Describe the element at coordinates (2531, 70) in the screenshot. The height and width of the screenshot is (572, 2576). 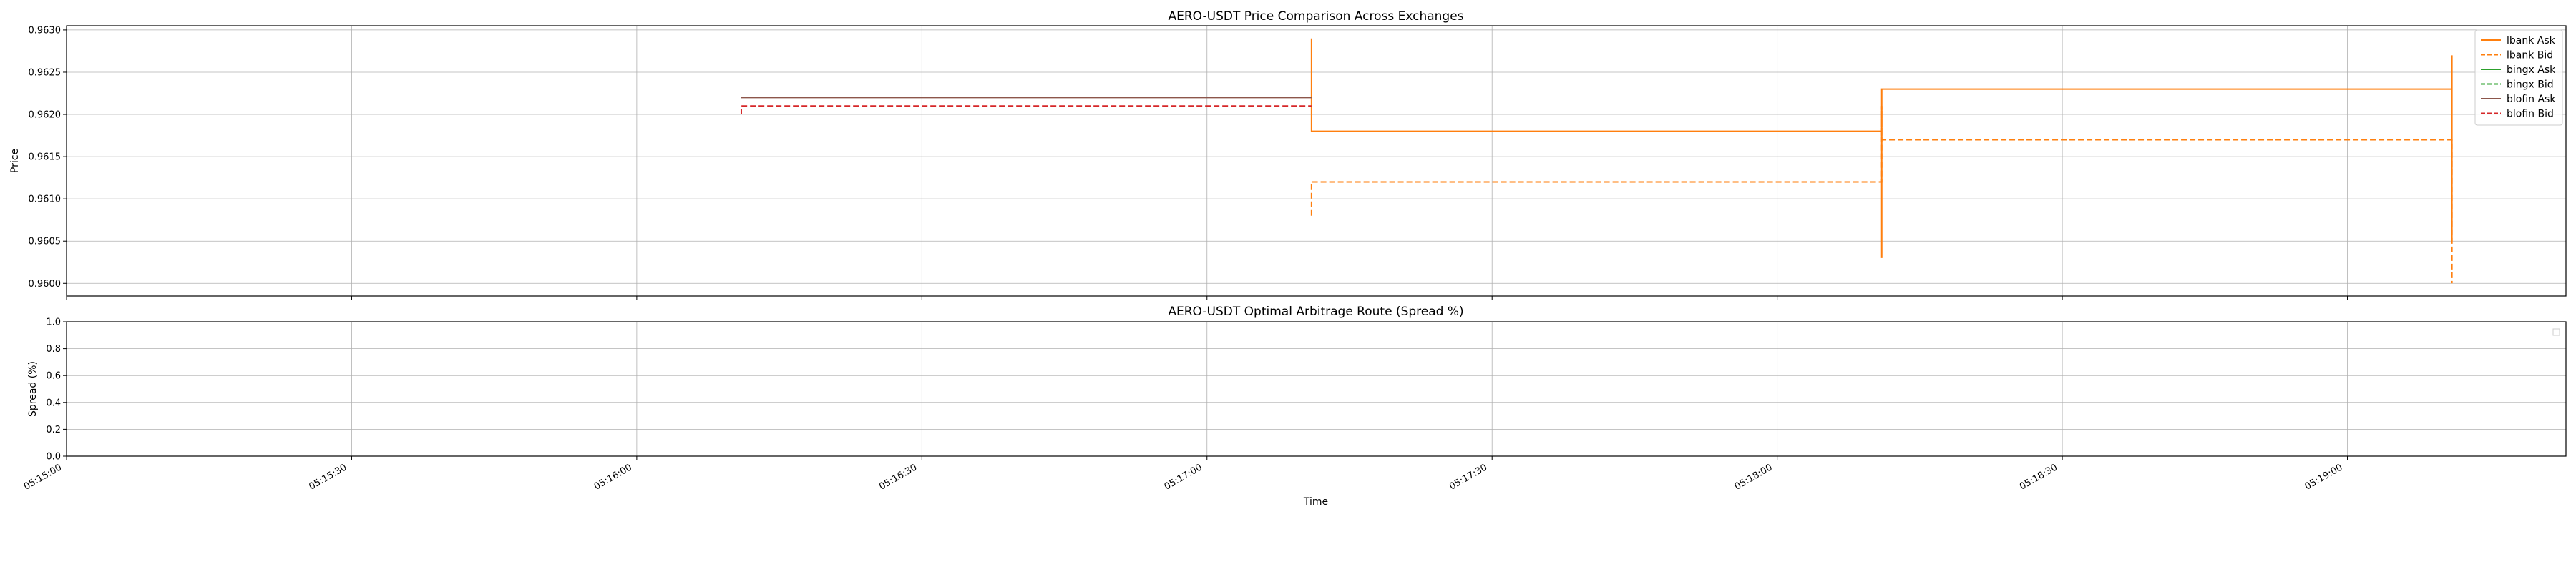
I see `legend-label-bingx-ask: bingx Ask` at that location.